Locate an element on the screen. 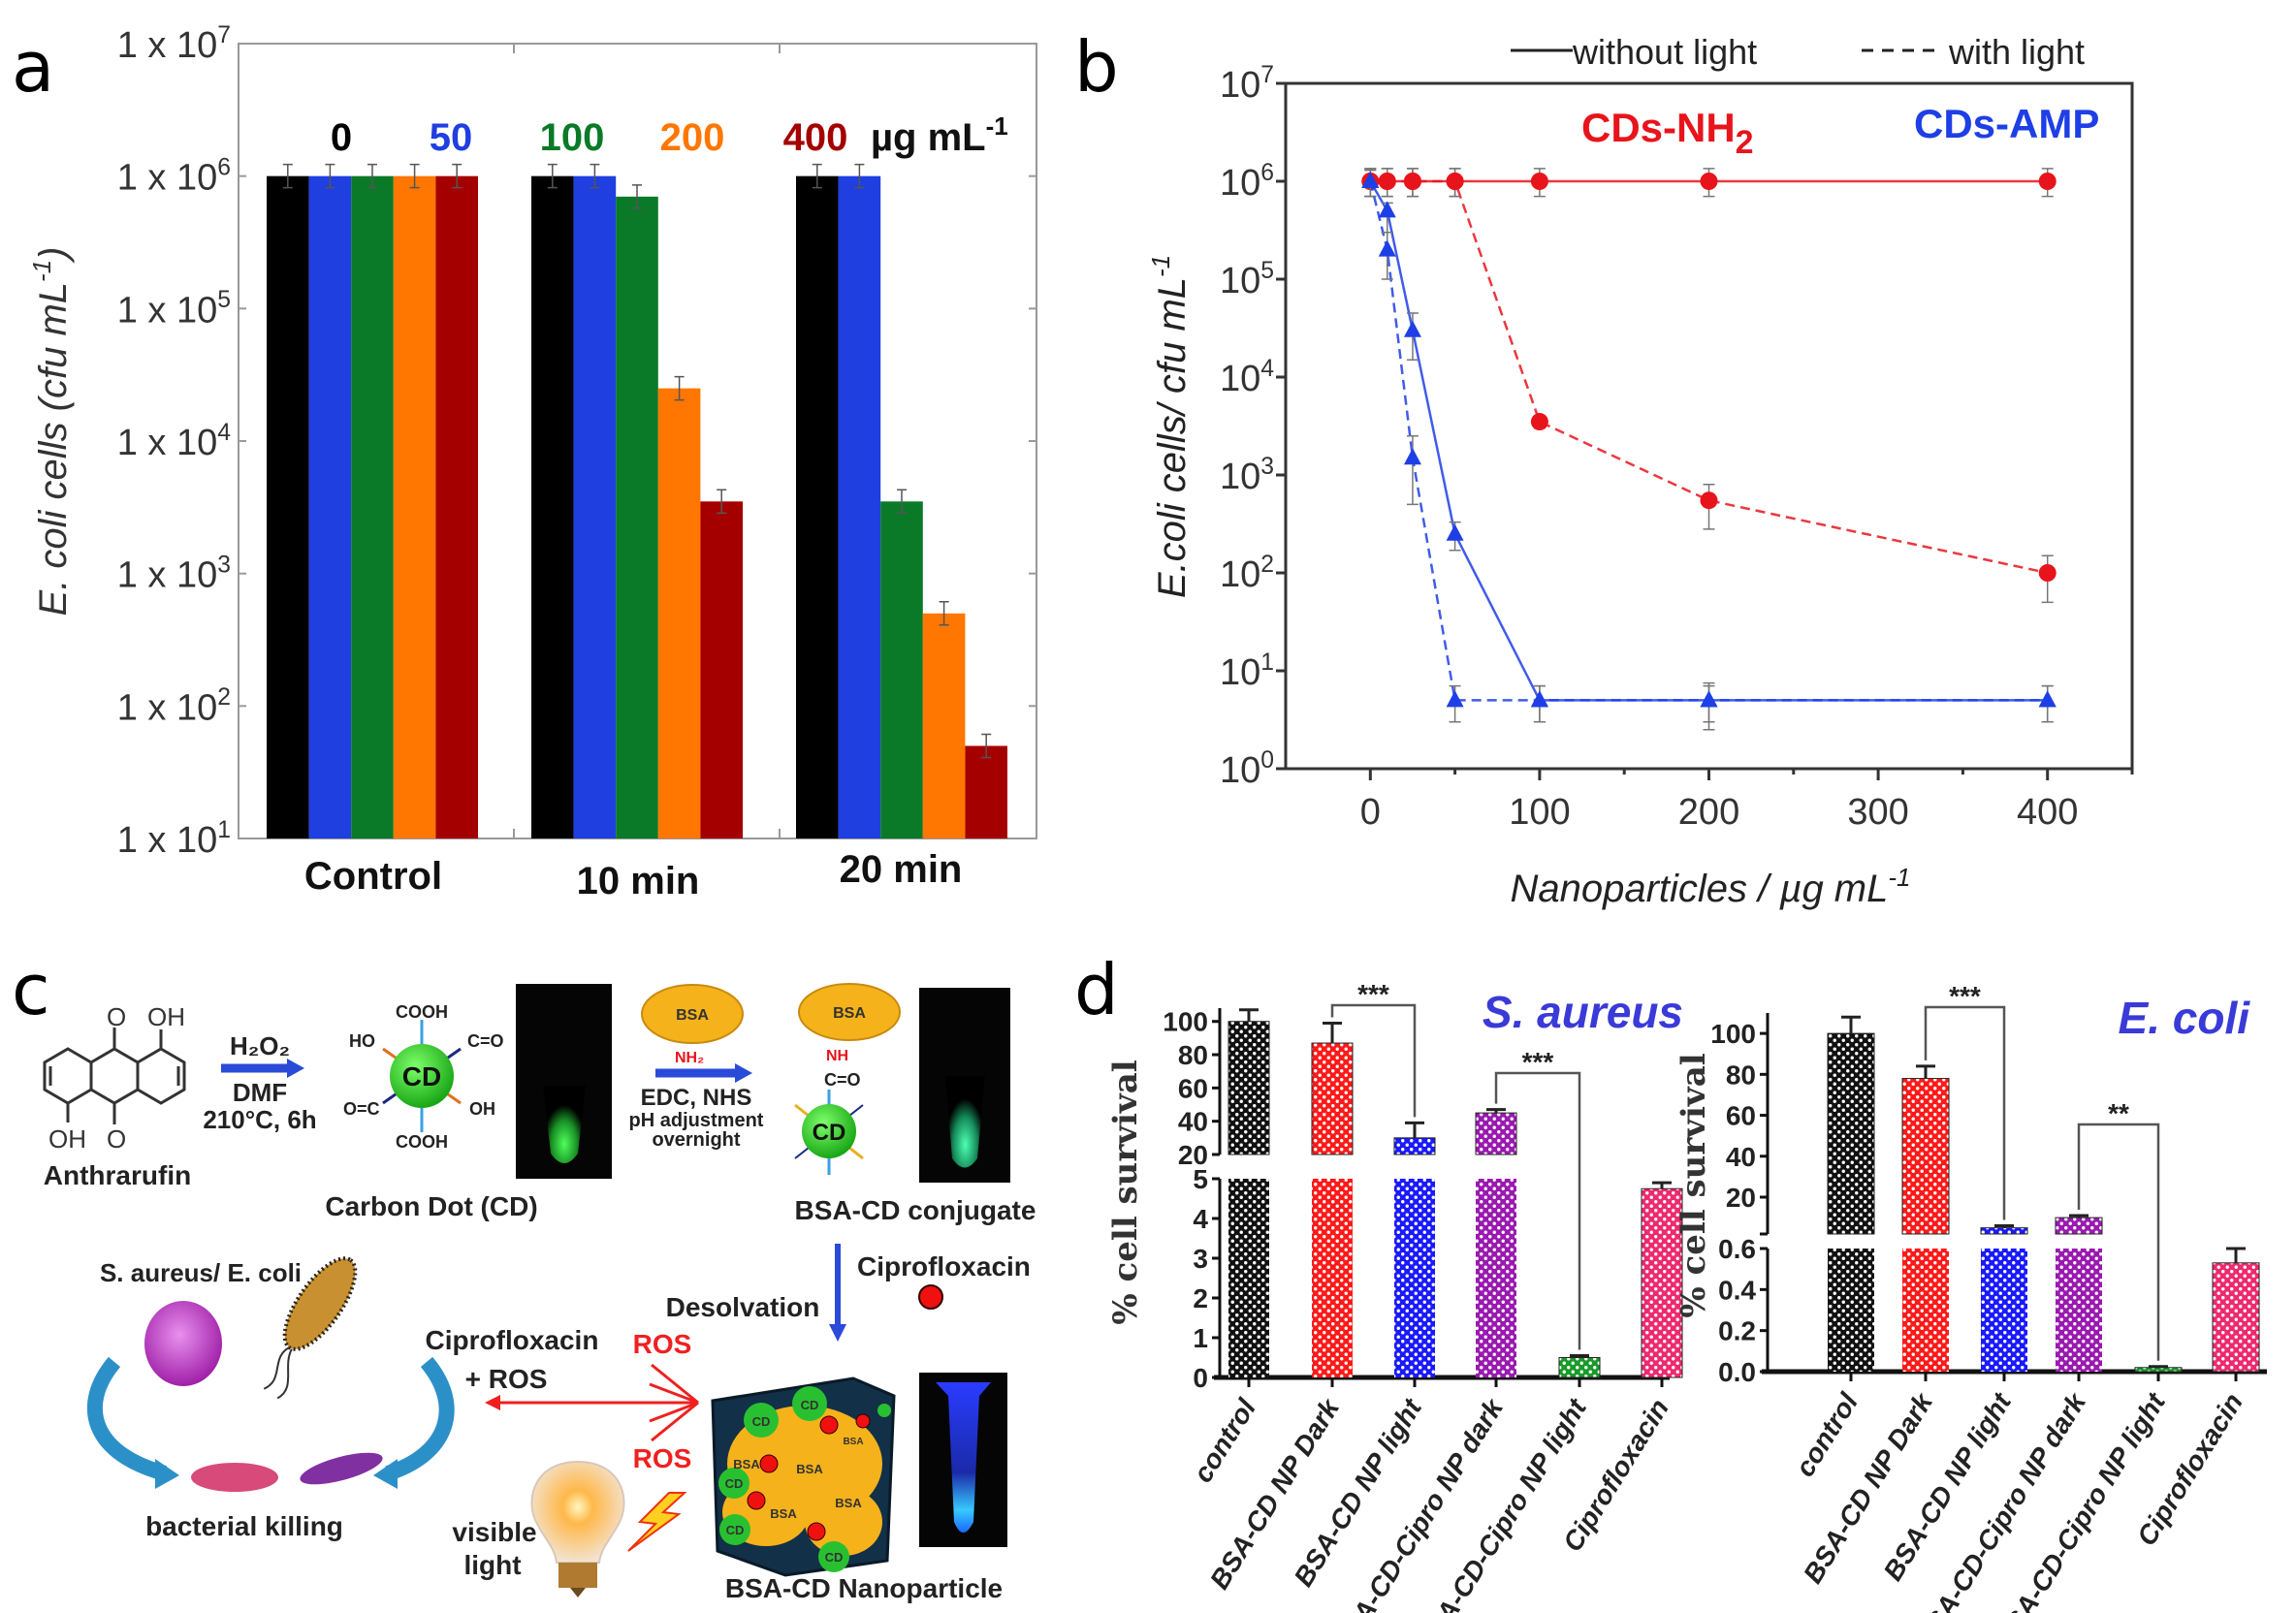 The image size is (2296, 1613). y-tick-label: 10⁷ is located at coordinates (1247, 84).